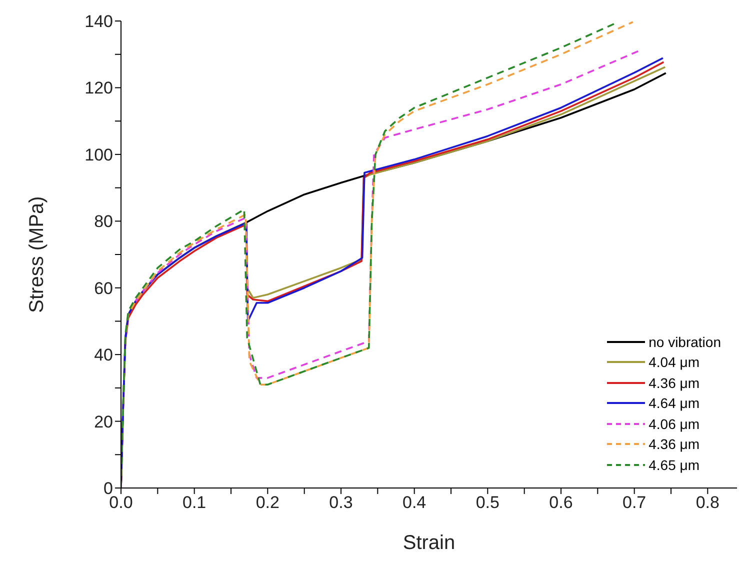 This screenshot has height=563, width=739. Describe the element at coordinates (268, 502) in the screenshot. I see `x-tick-label: 0.2` at that location.